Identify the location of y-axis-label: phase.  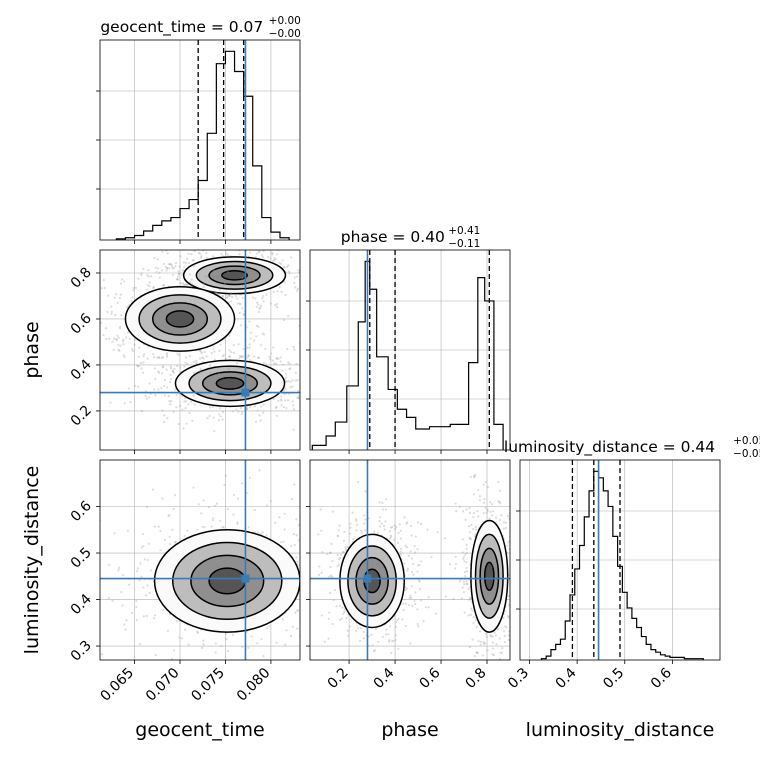
(32, 349).